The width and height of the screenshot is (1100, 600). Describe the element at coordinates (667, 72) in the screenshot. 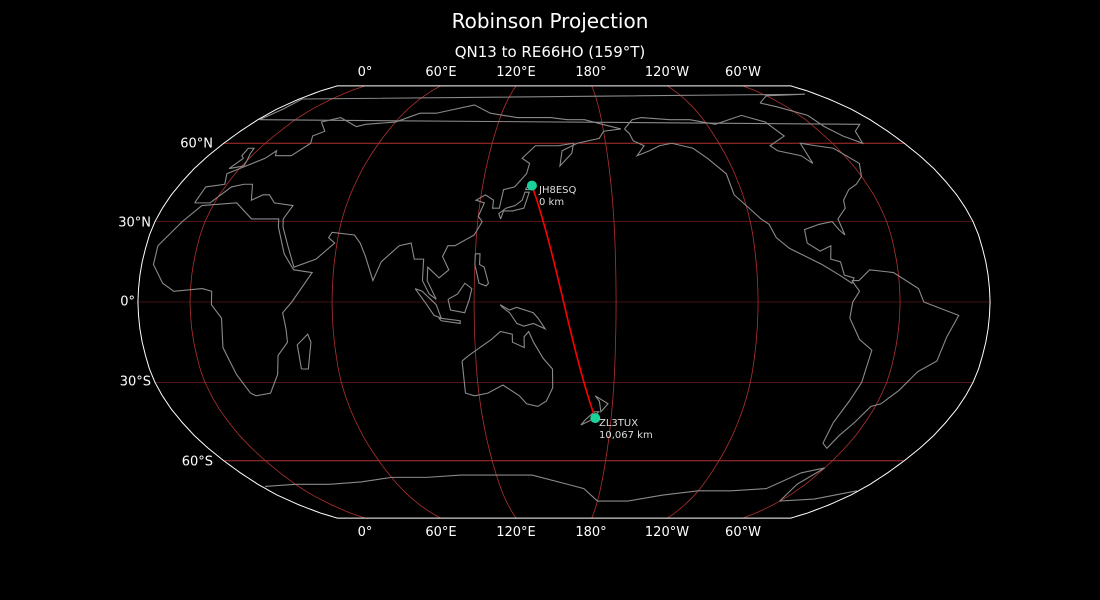

I see `lon-tick-top: 120°W` at that location.